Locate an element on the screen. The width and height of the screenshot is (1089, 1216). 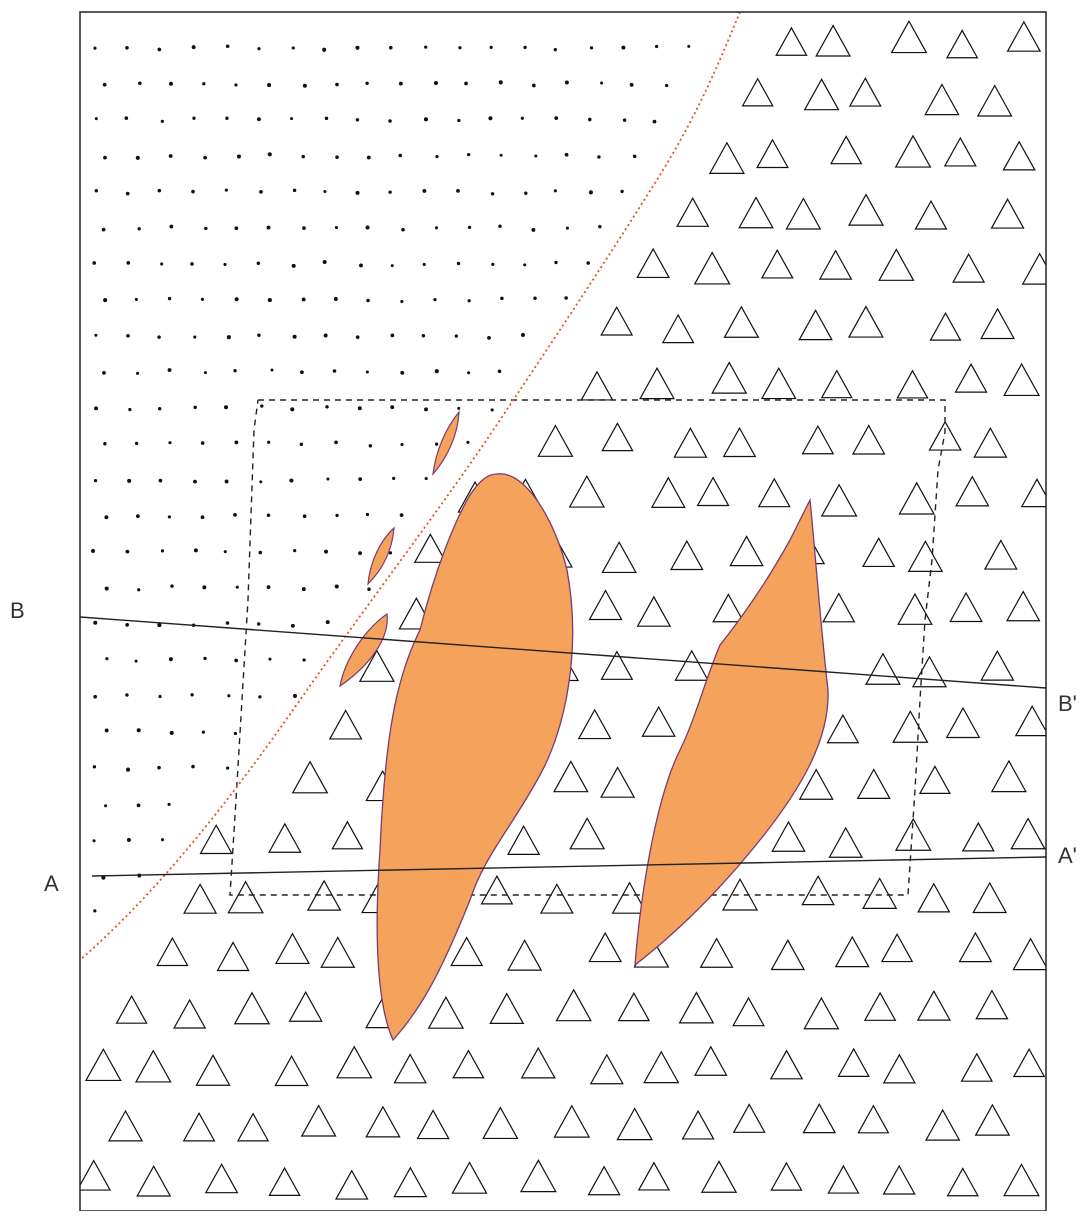
section-label-a-prime: A' is located at coordinates (1067, 855).